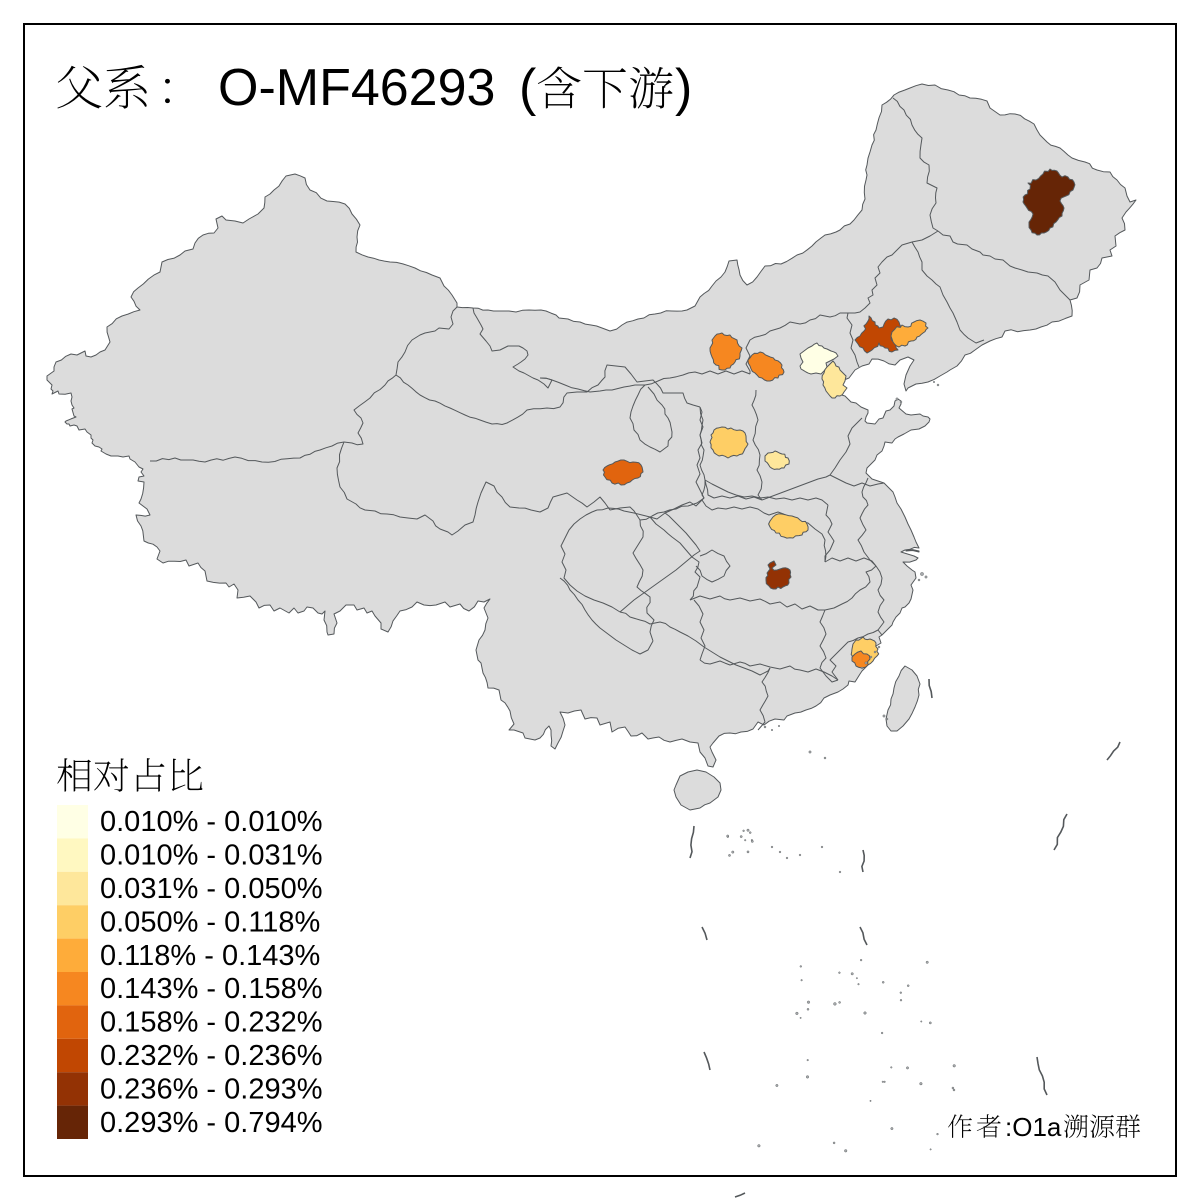 The image size is (1200, 1200). What do you see at coordinates (211, 1089) in the screenshot?
I see `svg-text: 0.236% - 0.293%` at bounding box center [211, 1089].